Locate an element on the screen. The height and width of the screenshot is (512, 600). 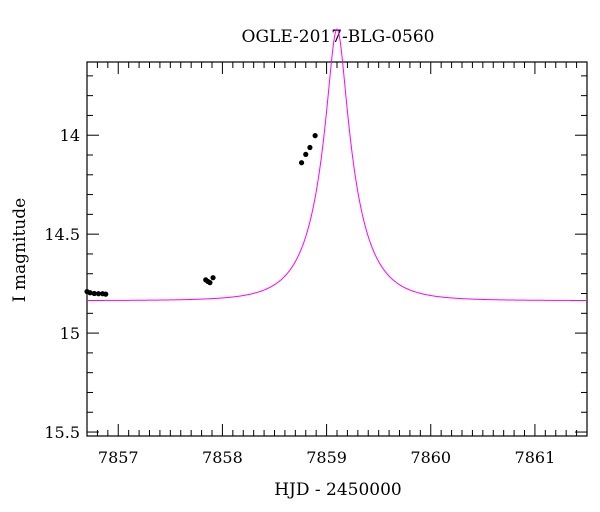
chart-title: OGLE-2017-BLG-0560 is located at coordinates (338, 37).